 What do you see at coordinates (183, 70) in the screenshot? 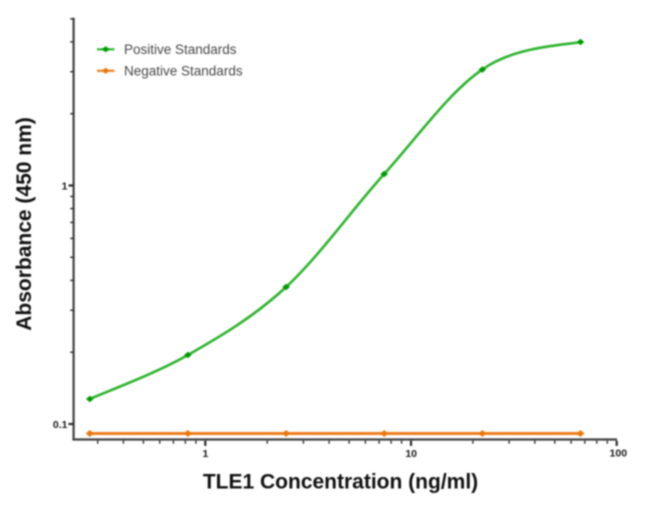
I see `svg-text: Negative Standards` at bounding box center [183, 70].